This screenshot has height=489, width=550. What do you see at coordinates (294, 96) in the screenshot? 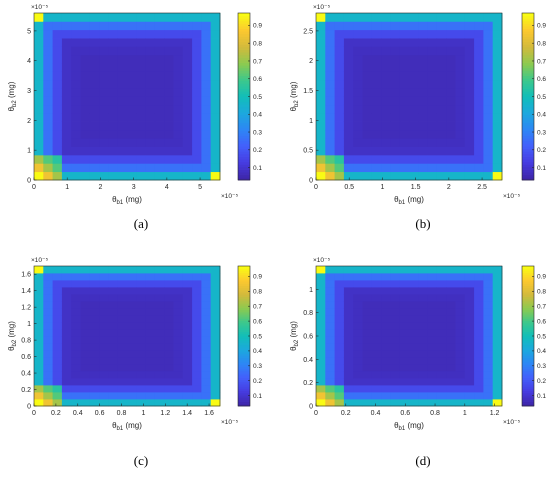
I see `y-axis-label: θb2 (mg)` at bounding box center [294, 96].